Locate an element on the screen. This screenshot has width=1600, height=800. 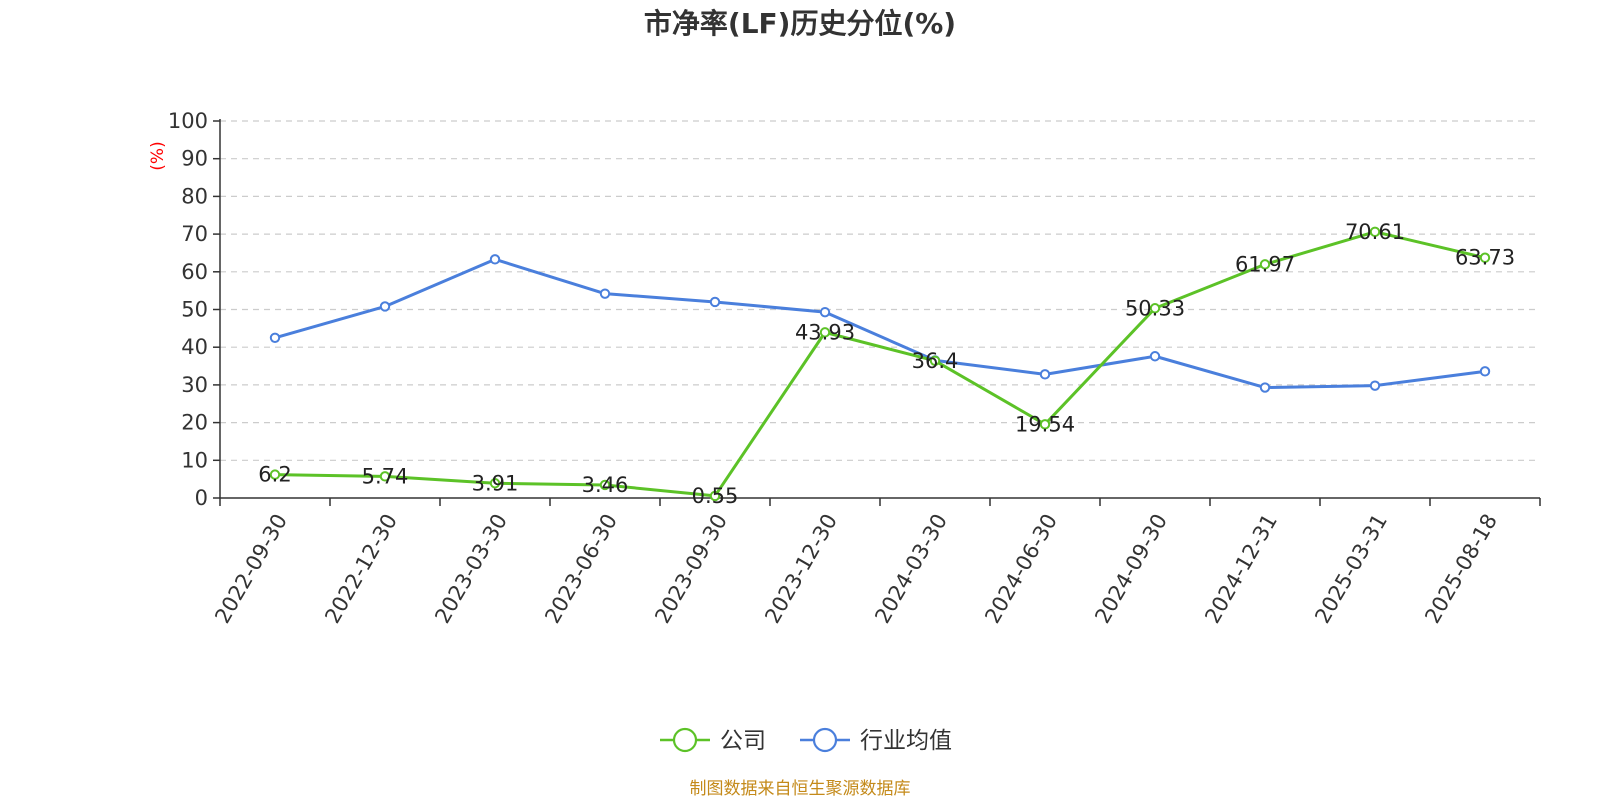
data-label: 36.4 is located at coordinates (935, 361).